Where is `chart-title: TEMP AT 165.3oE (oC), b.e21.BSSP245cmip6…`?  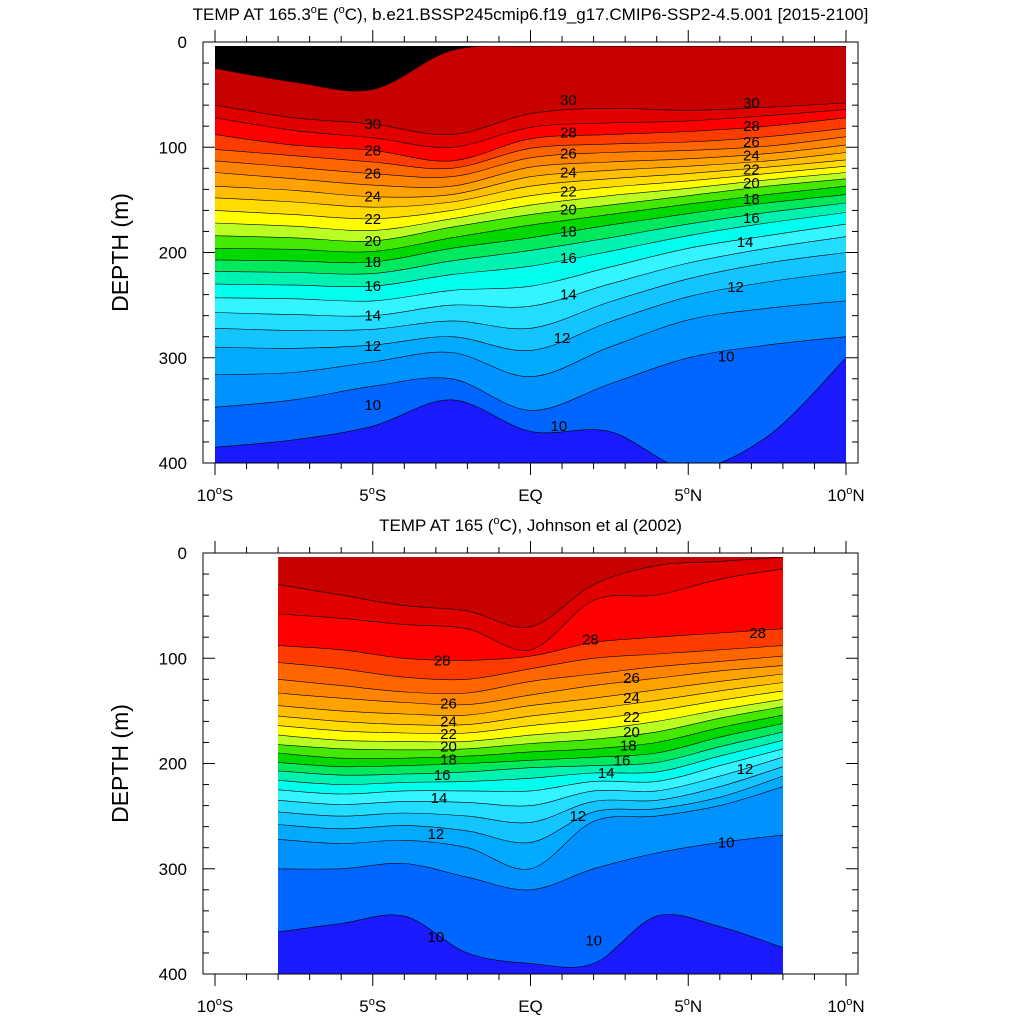 chart-title: TEMP AT 165.3oE (oC), b.e21.BSSP245cmip6… is located at coordinates (531, 14).